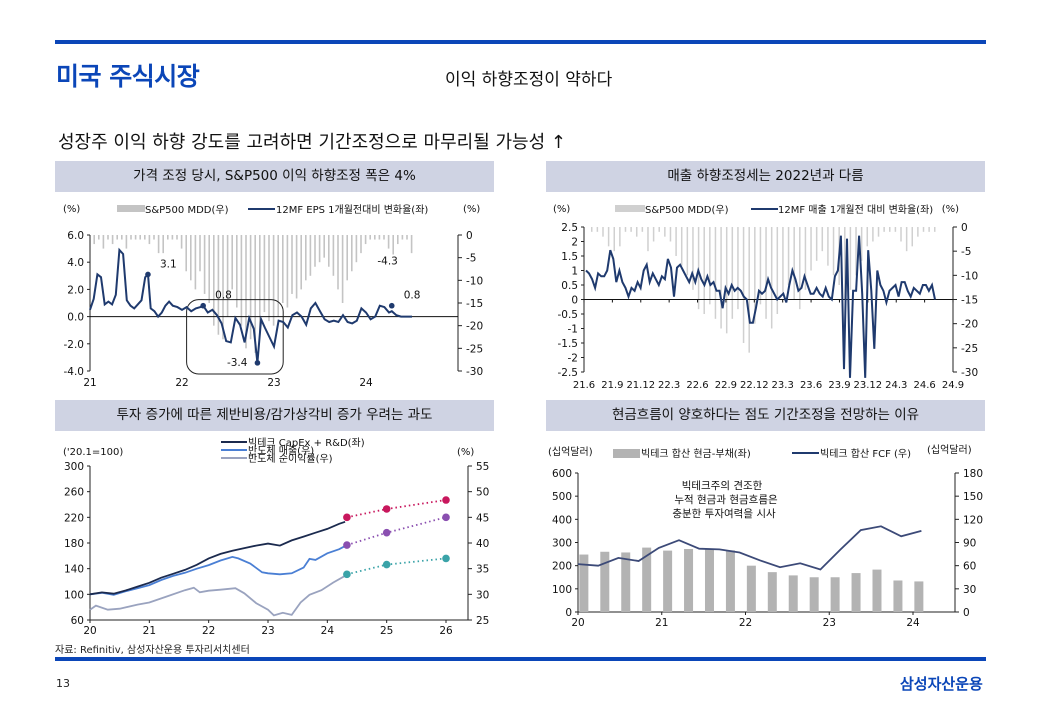 This screenshot has height=720, width=1040. I want to click on top-divider, so click(520, 42).